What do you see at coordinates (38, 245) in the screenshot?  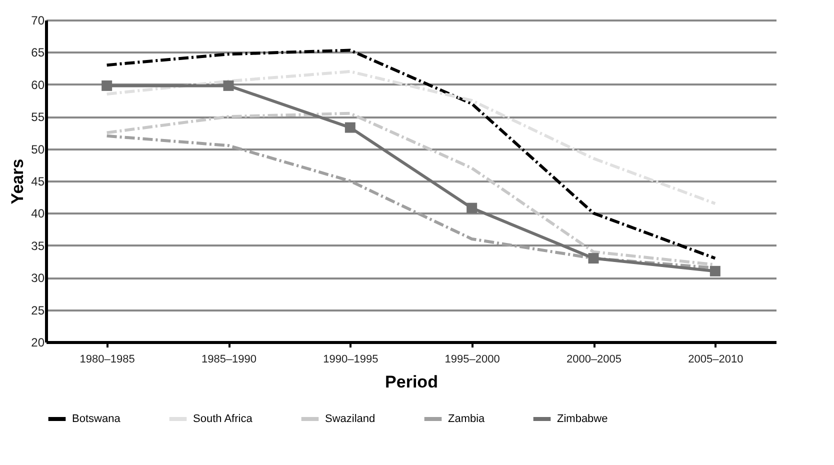 I see `y-tick-label: 35` at bounding box center [38, 245].